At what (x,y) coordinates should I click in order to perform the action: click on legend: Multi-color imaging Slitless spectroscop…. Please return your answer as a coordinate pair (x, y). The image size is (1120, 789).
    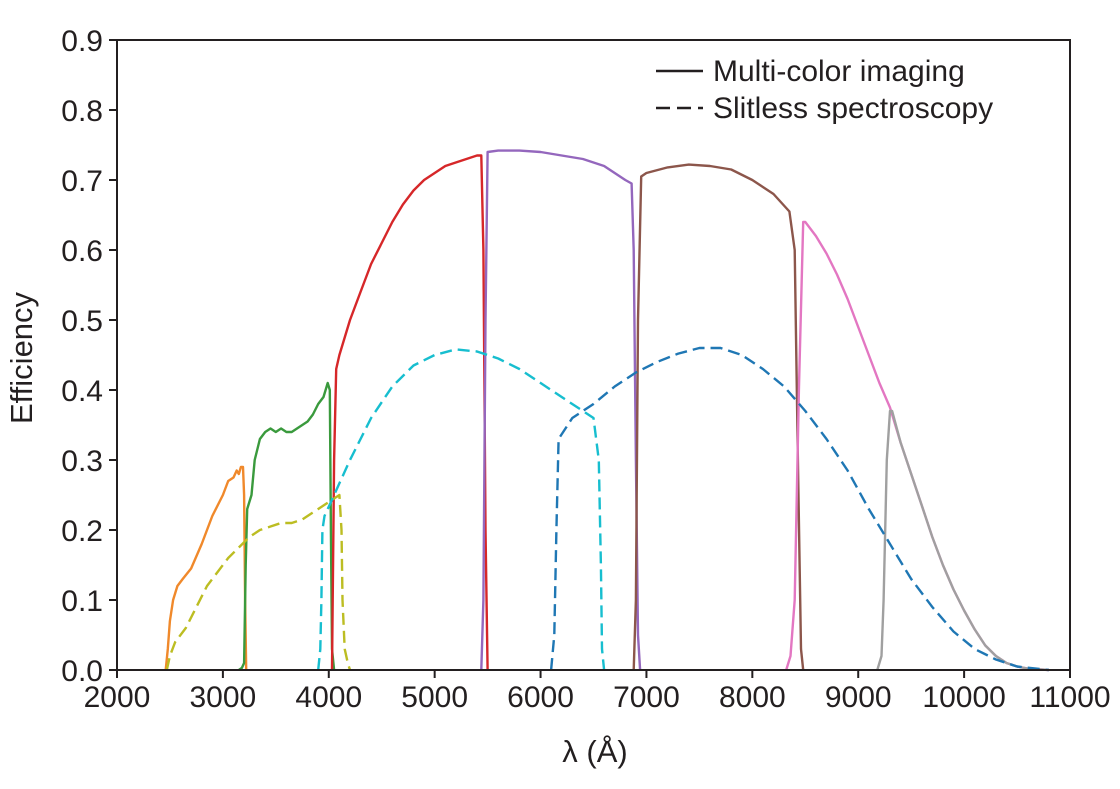
    Looking at the image, I should click on (824, 90).